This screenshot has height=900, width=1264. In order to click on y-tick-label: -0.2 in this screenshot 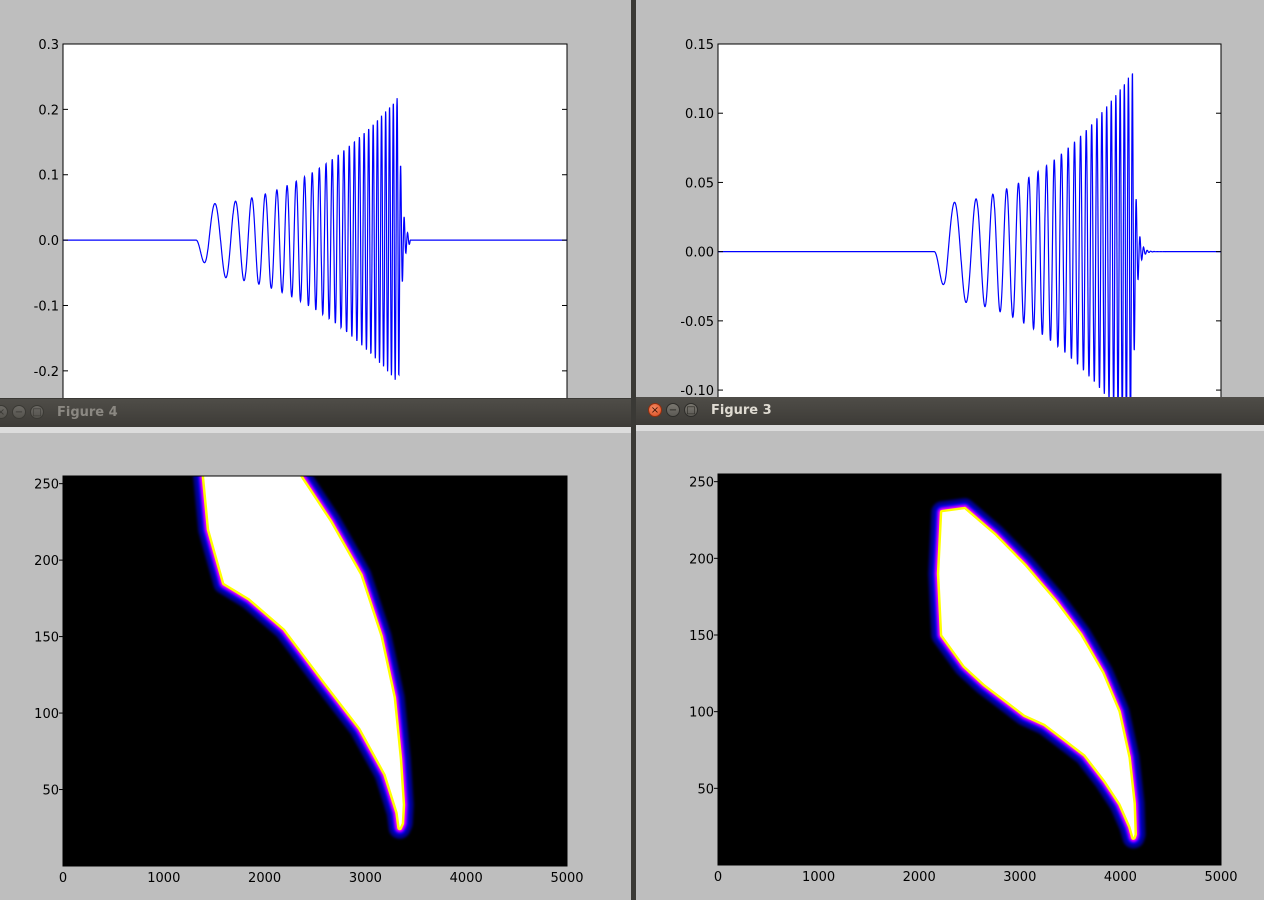, I will do `click(46, 372)`.